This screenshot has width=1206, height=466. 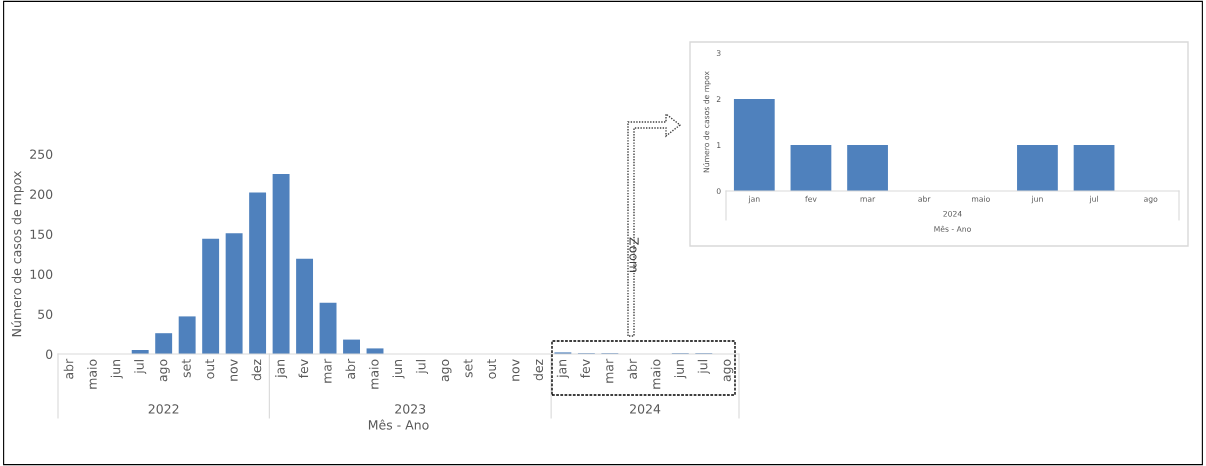 I want to click on y-tick-label: 50, so click(x=45, y=314).